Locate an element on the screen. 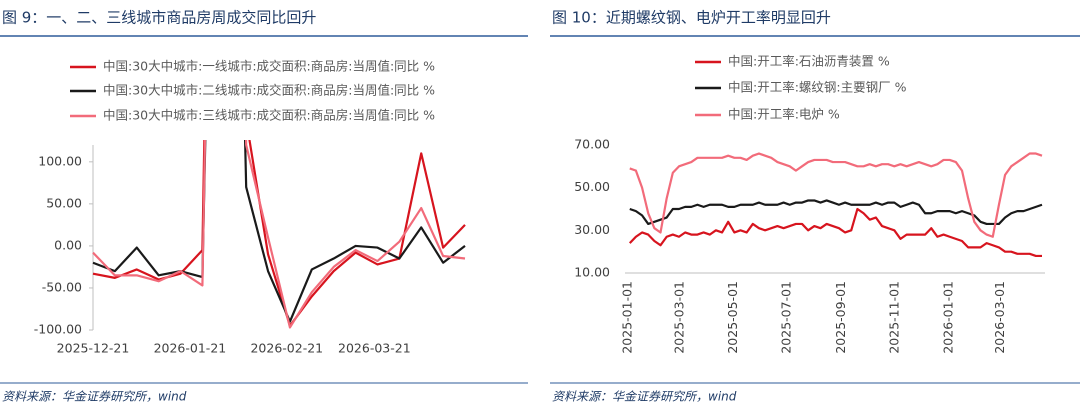  x-tick-label: 2025-03-01 is located at coordinates (678, 317).